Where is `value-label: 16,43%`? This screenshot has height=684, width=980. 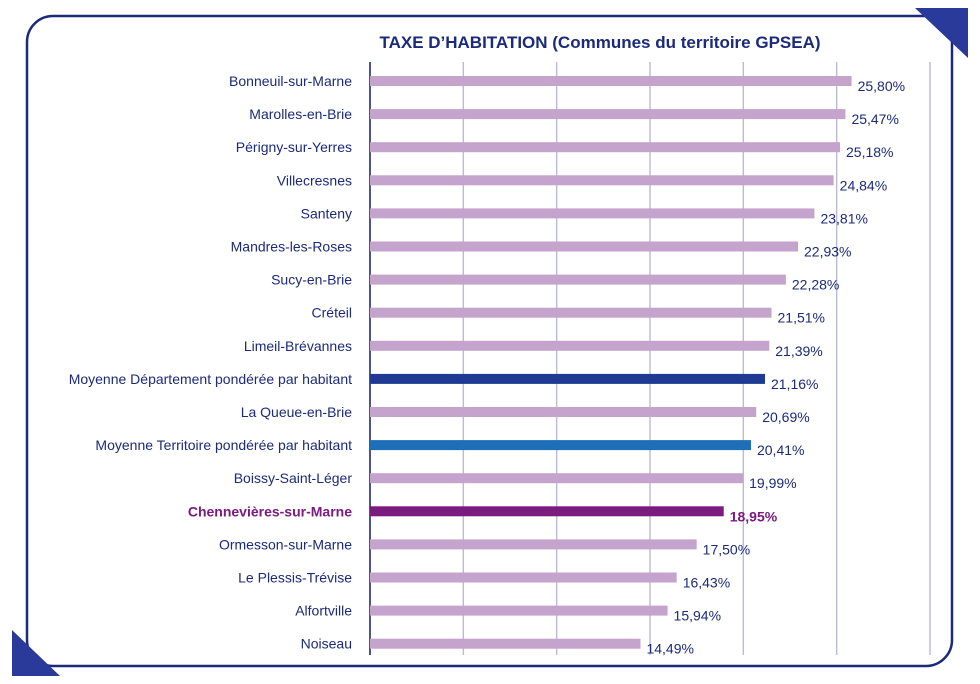
value-label: 16,43% is located at coordinates (706, 583).